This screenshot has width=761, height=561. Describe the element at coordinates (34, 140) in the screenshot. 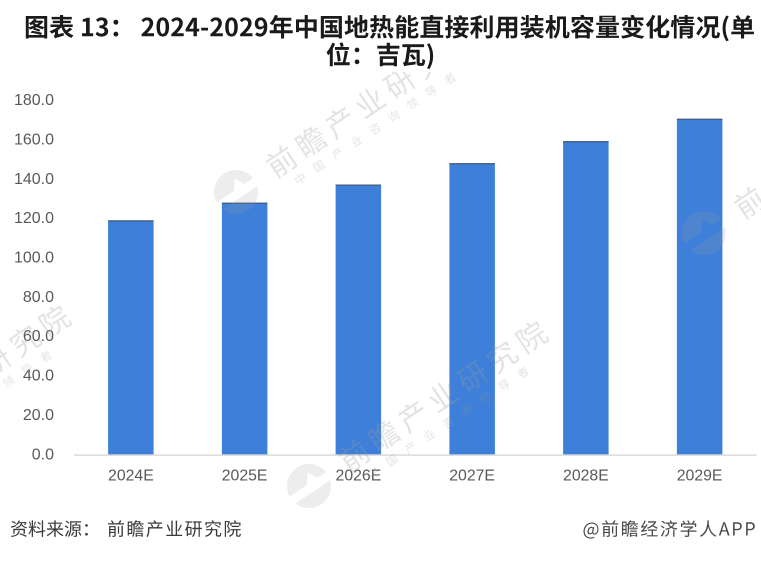

I see `svg-text: 160.0` at that location.